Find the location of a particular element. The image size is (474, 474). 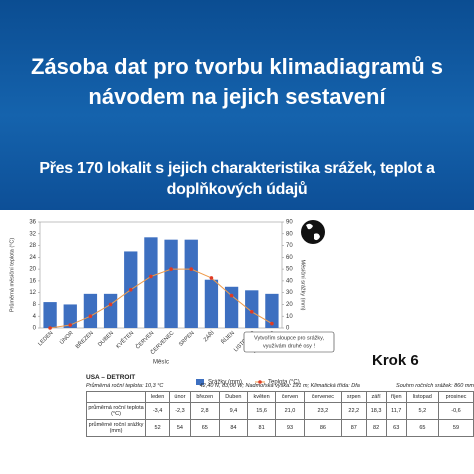

cell: -2,3 is located at coordinates (180, 411).